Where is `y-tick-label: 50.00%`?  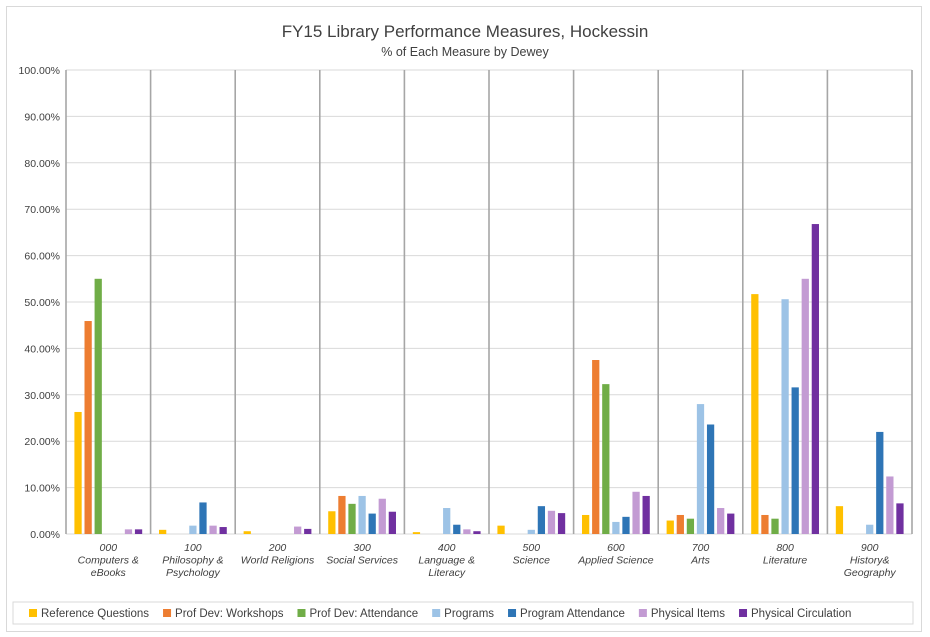
y-tick-label: 50.00% is located at coordinates (42, 303).